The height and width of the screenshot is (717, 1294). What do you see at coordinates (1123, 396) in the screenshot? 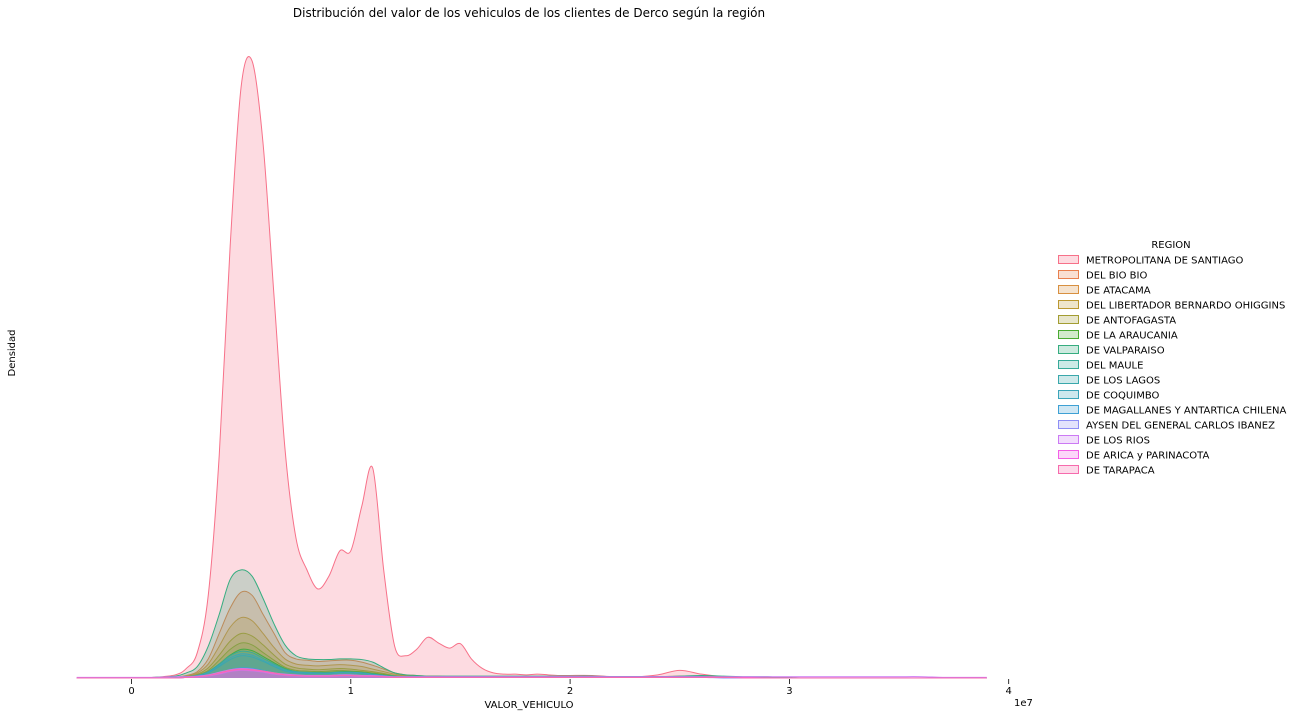
I see `legend-label: DE COQUIMBO` at bounding box center [1123, 396].